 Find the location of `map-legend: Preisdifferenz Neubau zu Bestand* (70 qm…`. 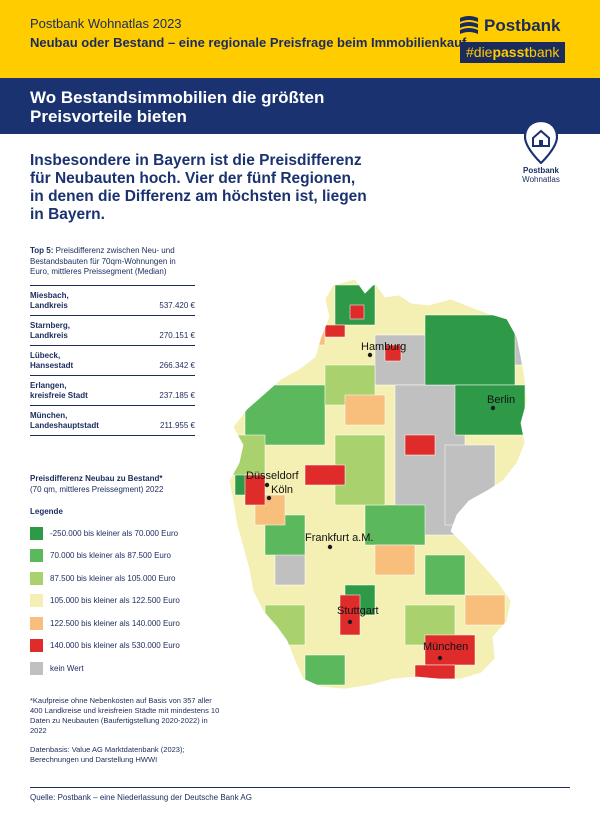

map-legend: Preisdifferenz Neubau zu Bestand* (70 qm… is located at coordinates (115, 577).